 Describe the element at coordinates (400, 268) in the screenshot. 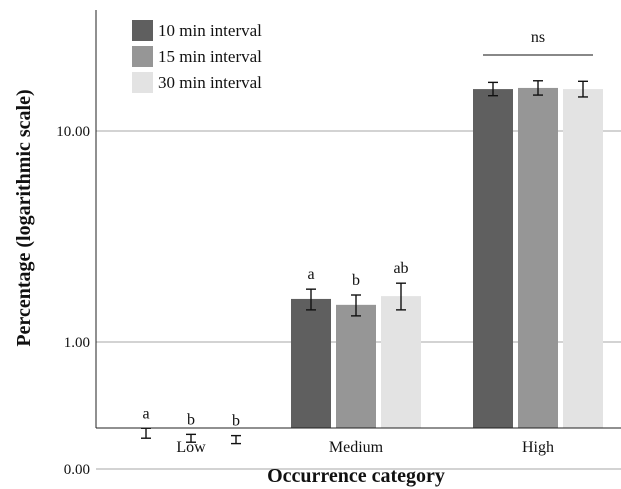

I see `significance-letter: ab` at that location.